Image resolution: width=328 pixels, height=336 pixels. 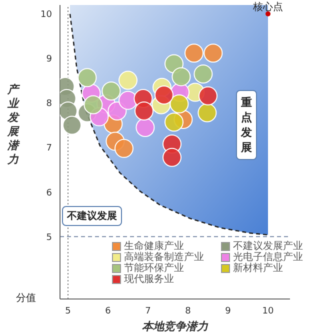 I want to click on legend-label: 光电子信息产业, so click(x=268, y=257).